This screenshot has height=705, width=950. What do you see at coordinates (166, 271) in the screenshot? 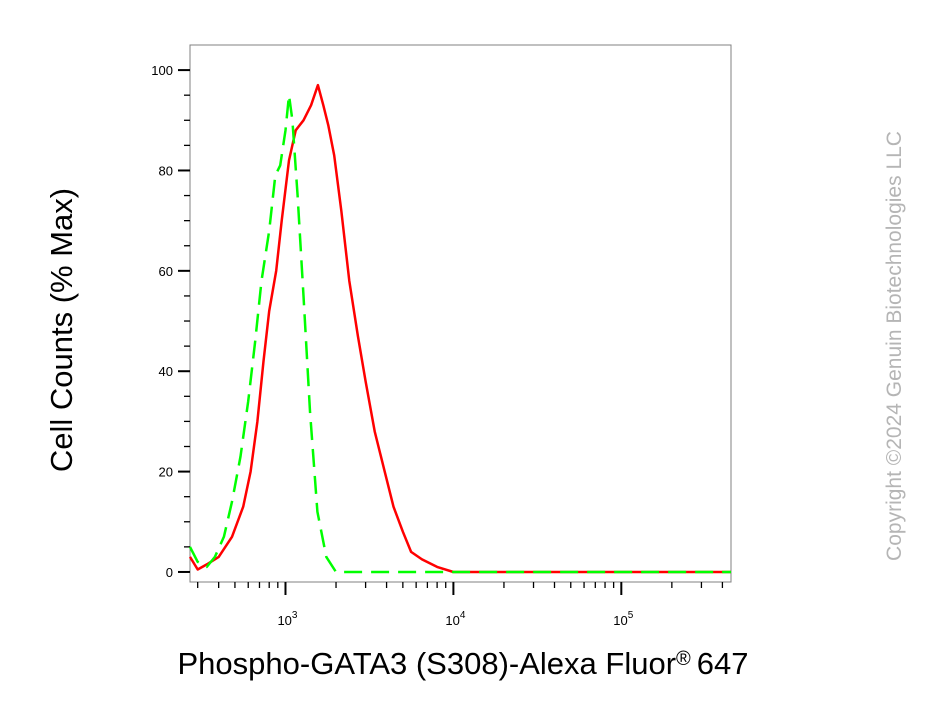
I see `y-tick-label: 60` at bounding box center [166, 271].